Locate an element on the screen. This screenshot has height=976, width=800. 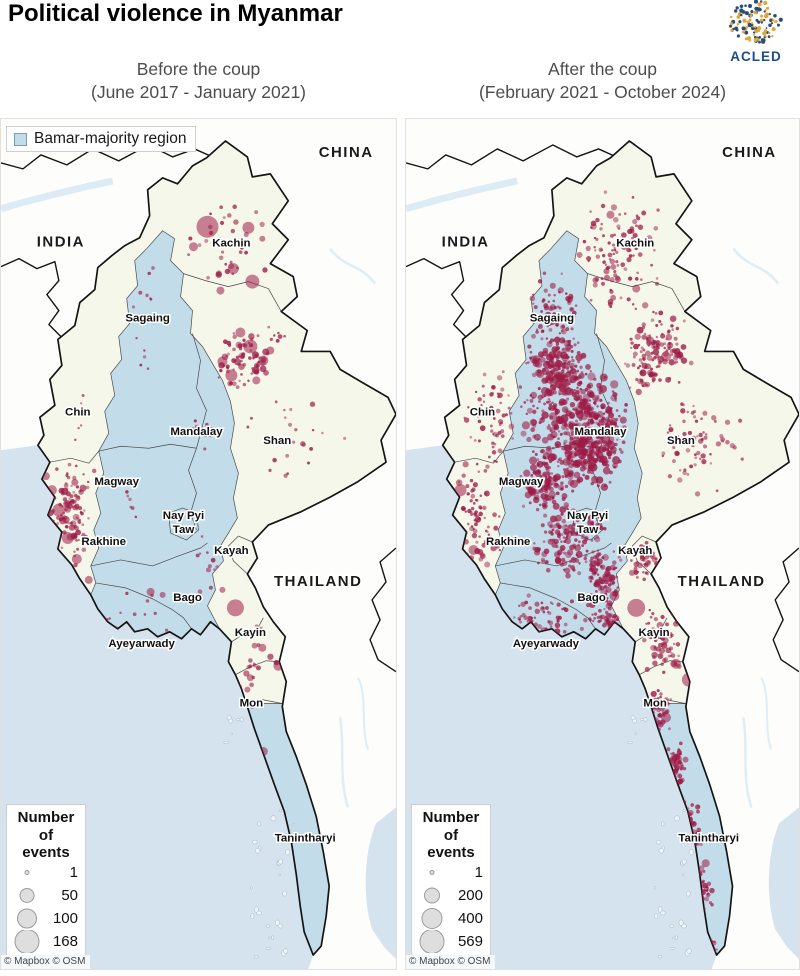
size-legend-entry-100: 100 is located at coordinates (46, 918).